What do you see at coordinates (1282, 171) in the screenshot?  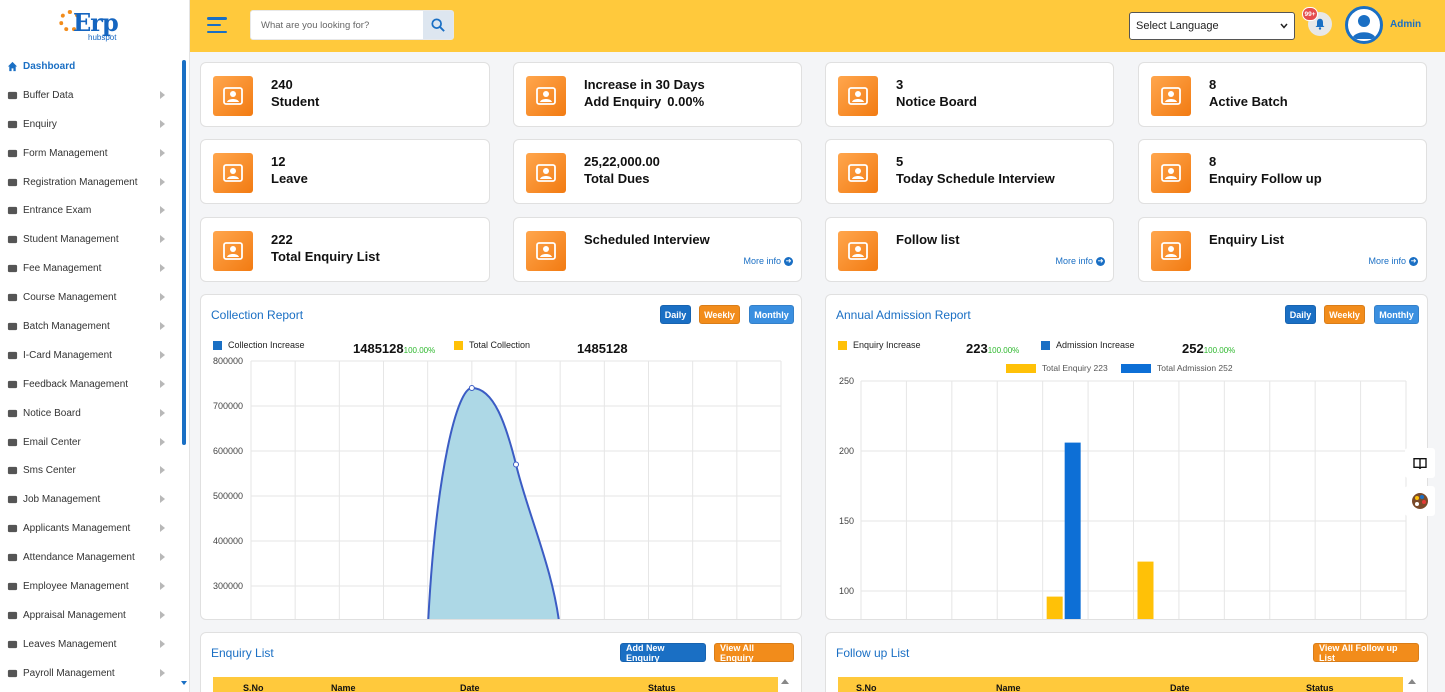 I see `stat-card: 8 Enquiry Follow up` at bounding box center [1282, 171].